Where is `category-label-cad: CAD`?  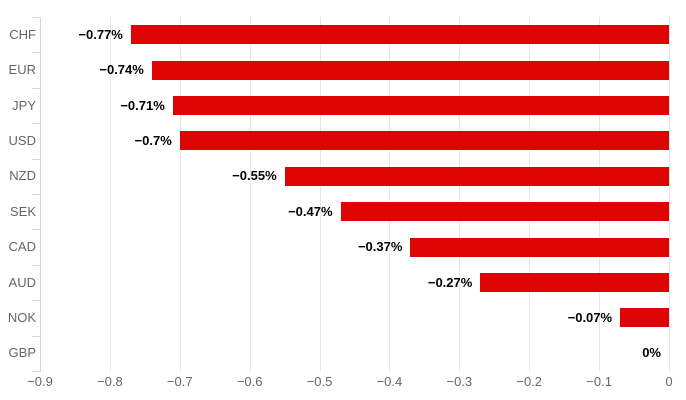 category-label-cad: CAD is located at coordinates (22, 247).